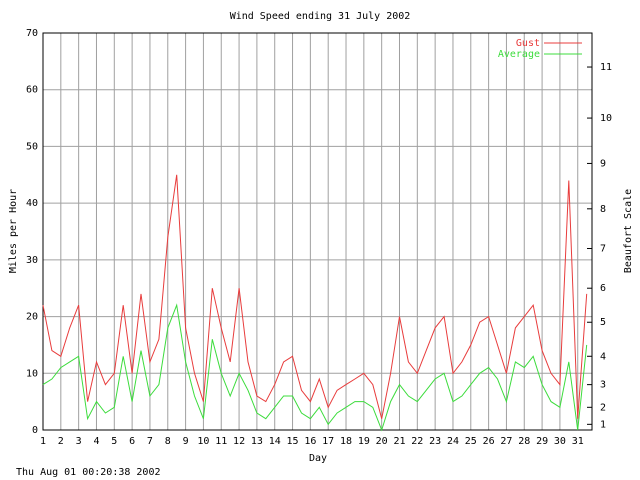  I want to click on x-tick-label: 6, so click(132, 441).